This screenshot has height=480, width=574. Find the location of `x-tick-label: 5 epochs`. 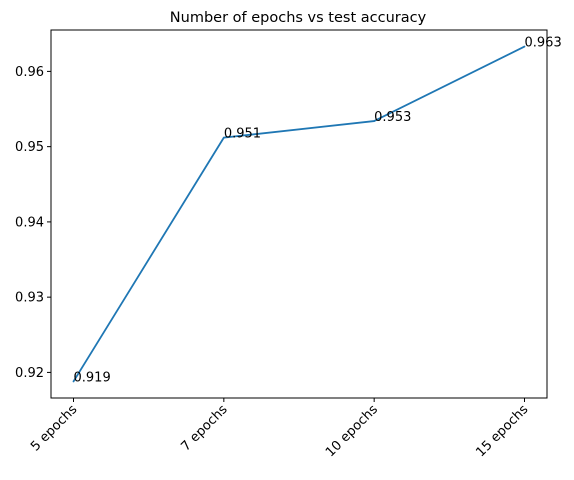

x-tick-label: 5 epochs is located at coordinates (54, 428).